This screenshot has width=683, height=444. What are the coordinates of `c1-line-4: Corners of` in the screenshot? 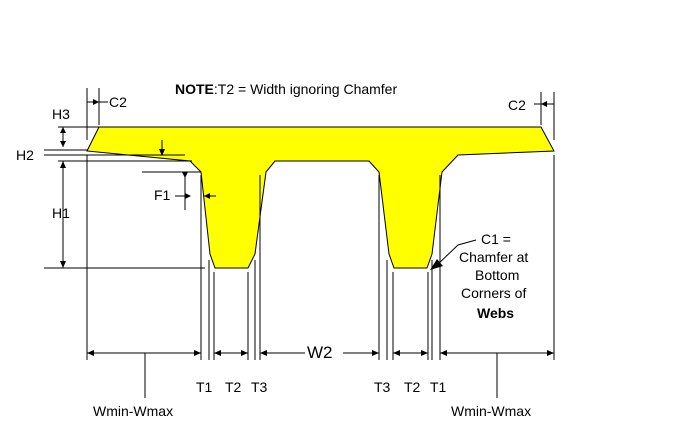 It's located at (493, 293).